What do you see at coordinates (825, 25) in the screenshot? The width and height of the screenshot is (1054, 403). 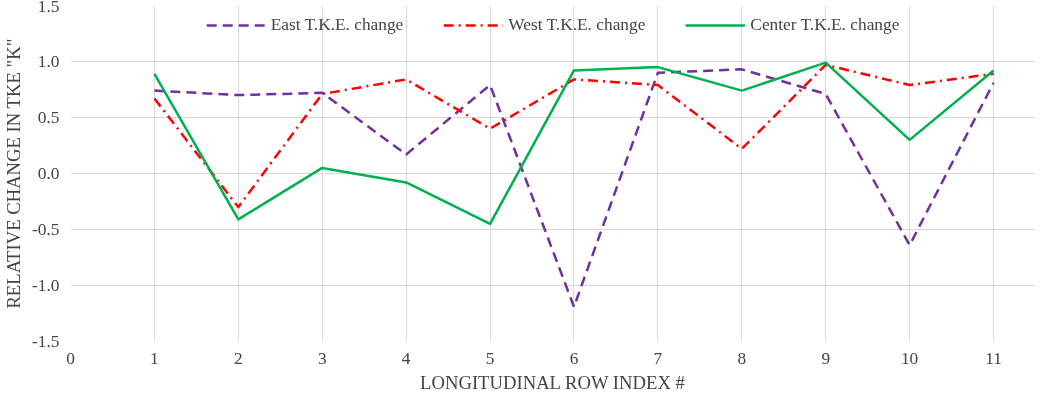 I see `legend-label: Center T.K.E. change` at bounding box center [825, 25].